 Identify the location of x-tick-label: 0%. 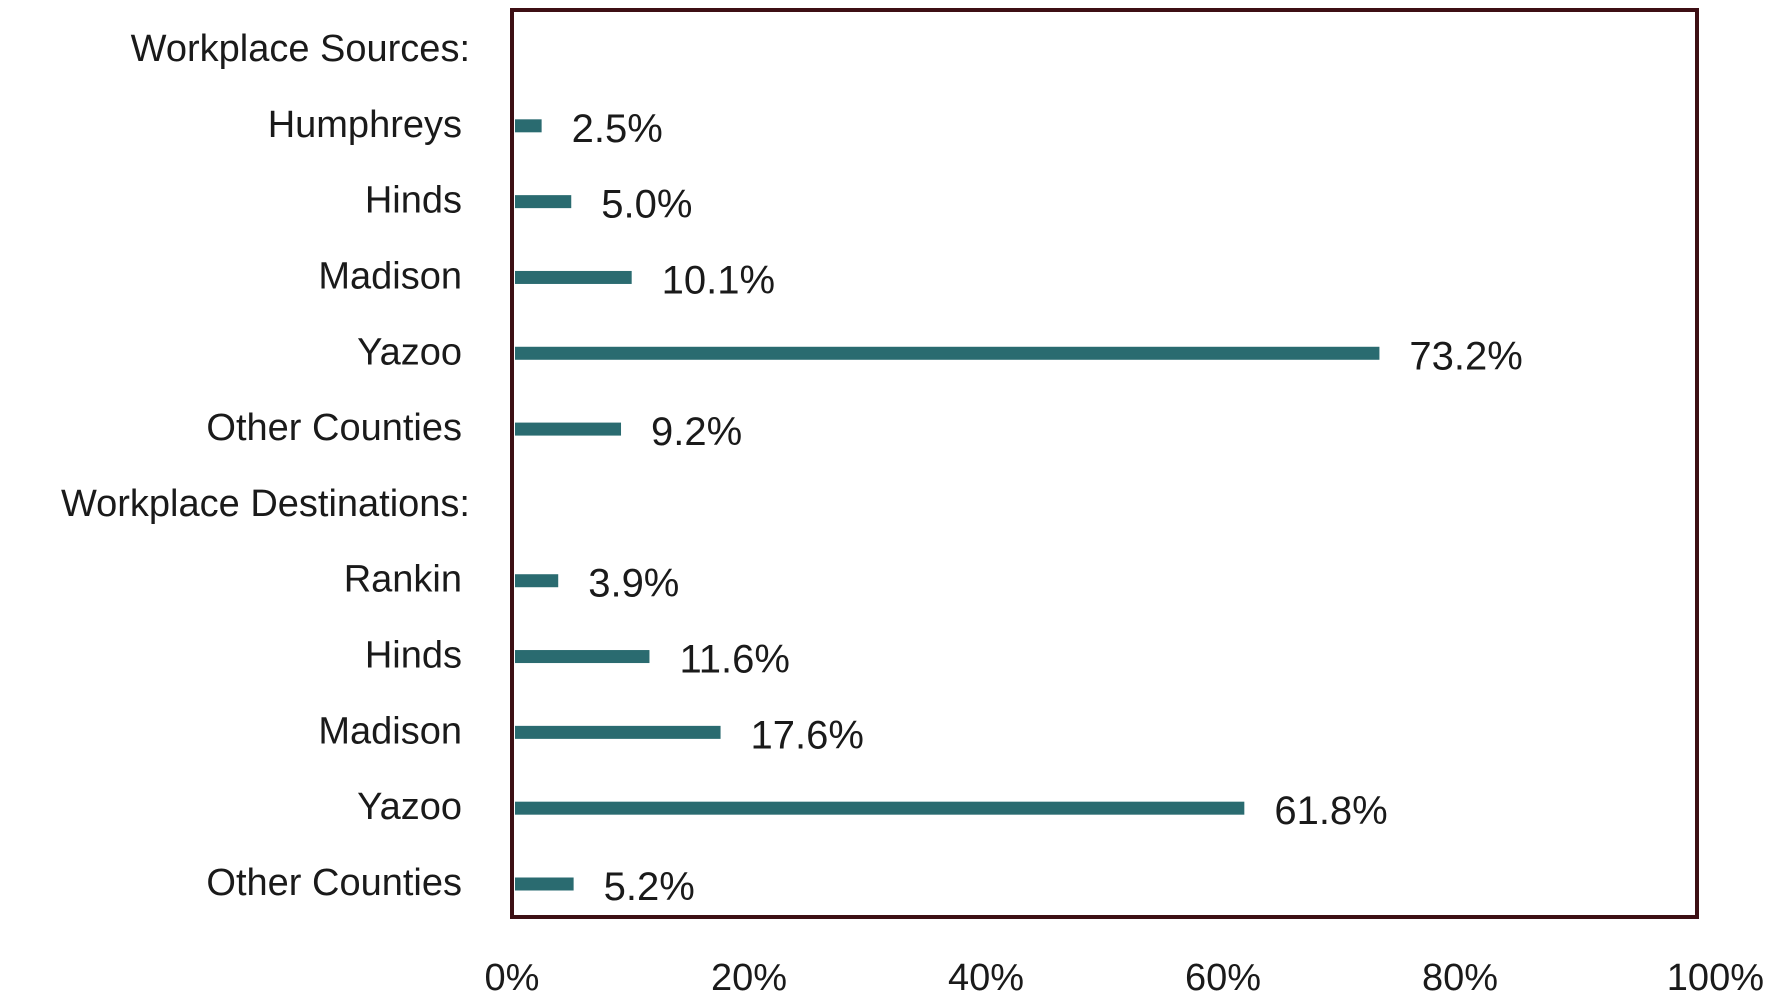
(512, 976).